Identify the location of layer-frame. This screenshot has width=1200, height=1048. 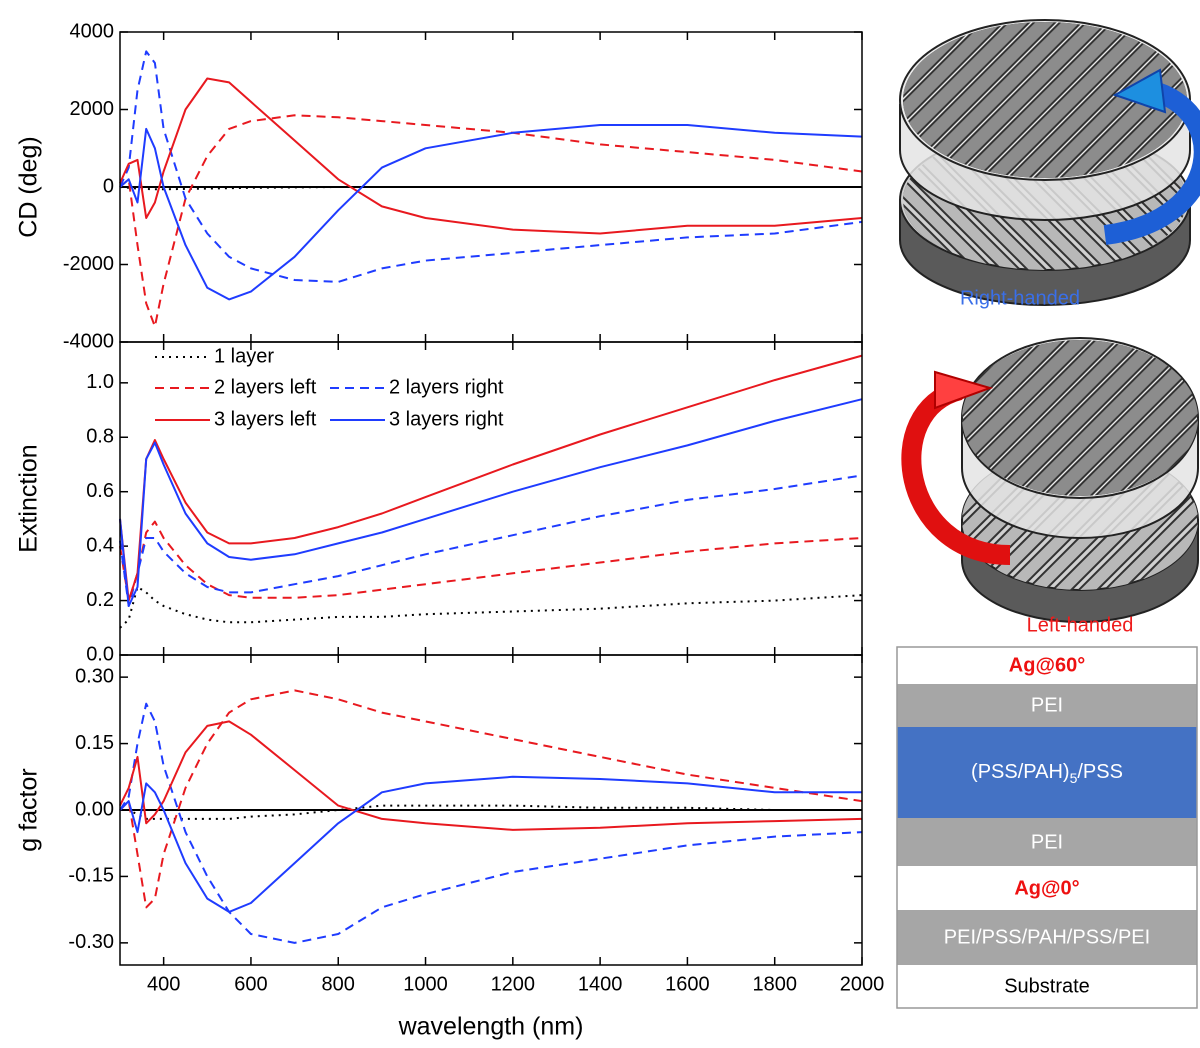
(1047, 827).